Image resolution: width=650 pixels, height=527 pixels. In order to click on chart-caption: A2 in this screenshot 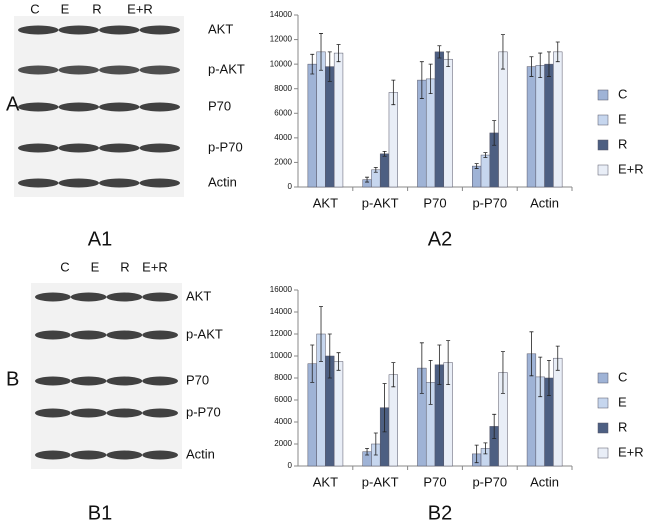, I will do `click(440, 239)`.